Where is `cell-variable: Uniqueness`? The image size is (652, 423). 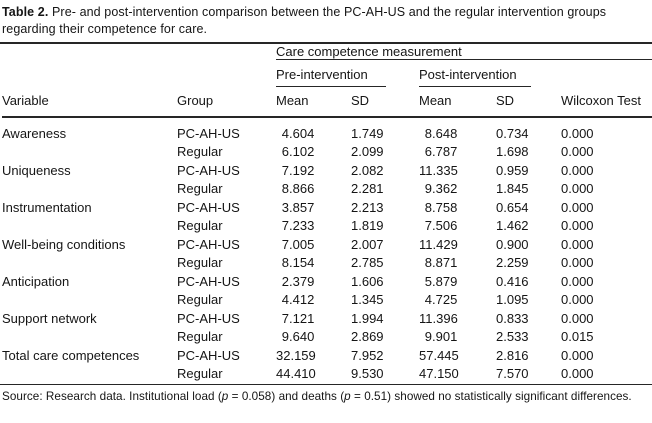 cell-variable: Uniqueness is located at coordinates (36, 170).